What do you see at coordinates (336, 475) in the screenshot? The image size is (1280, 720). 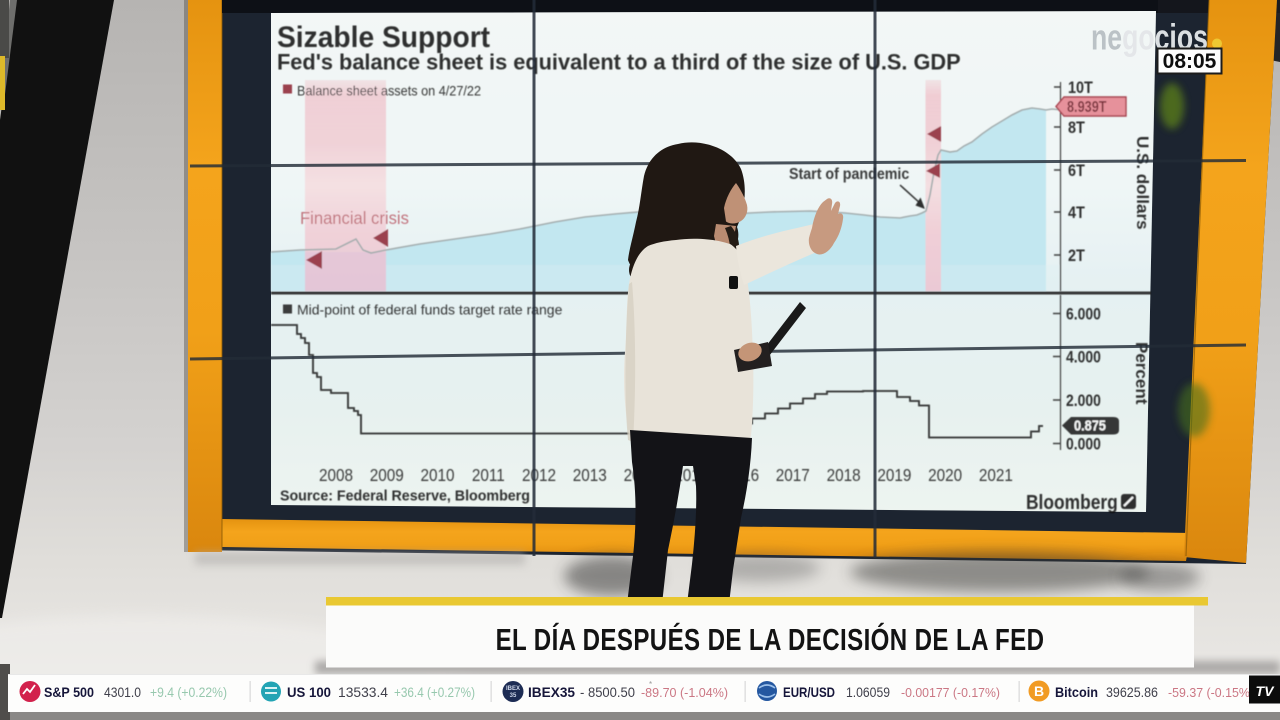 I see `svg-text: 2008` at bounding box center [336, 475].